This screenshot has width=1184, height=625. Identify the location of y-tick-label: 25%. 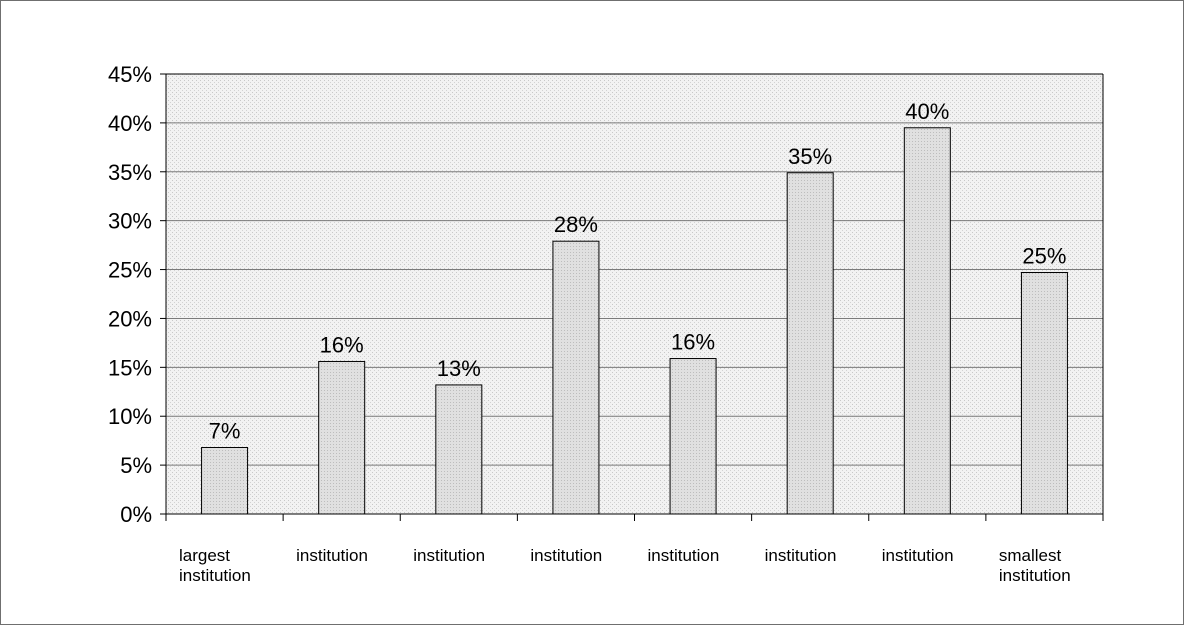
(130, 270).